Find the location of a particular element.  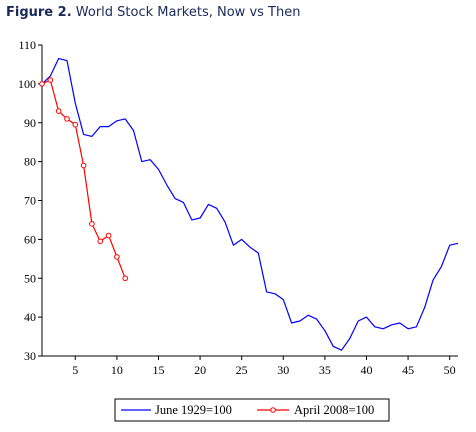

legend-box is located at coordinates (252, 410).